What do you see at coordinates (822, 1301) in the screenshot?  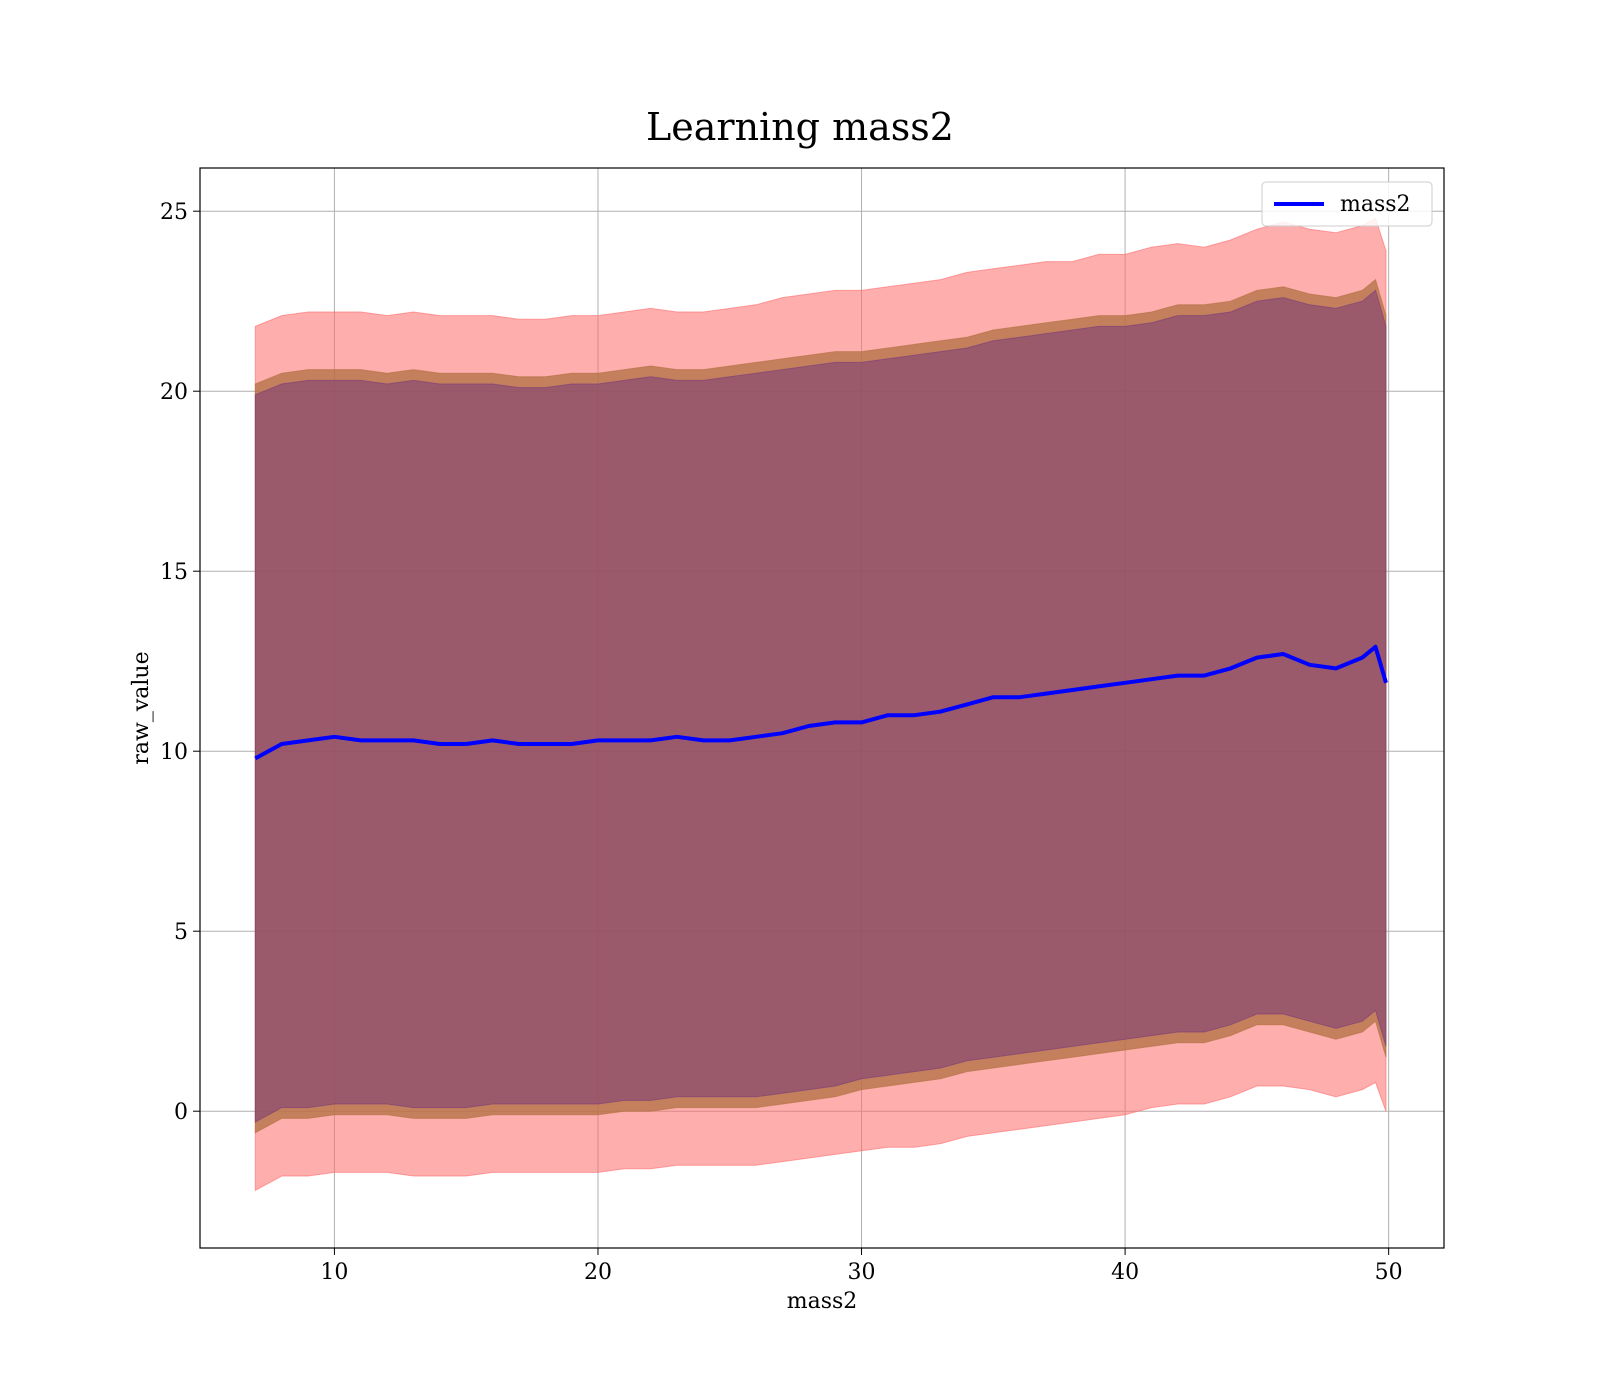 I see `x-axis-label: mass2` at bounding box center [822, 1301].